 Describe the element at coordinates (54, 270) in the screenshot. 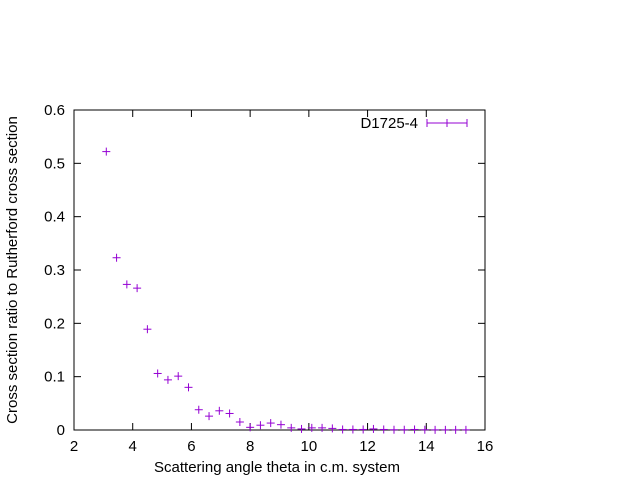

I see `y-tick-label: 0.3` at that location.